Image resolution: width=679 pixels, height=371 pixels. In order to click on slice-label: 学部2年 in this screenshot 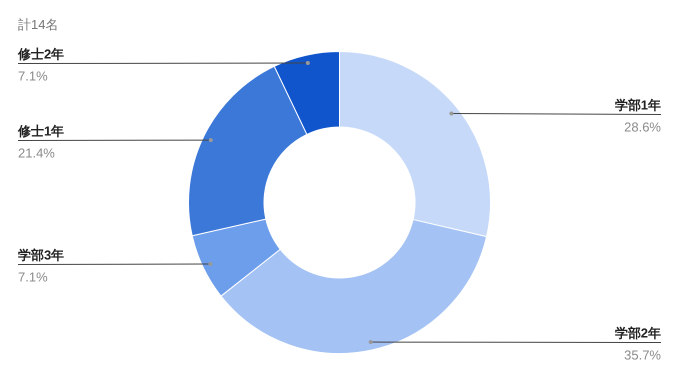, I will do `click(637, 333)`.